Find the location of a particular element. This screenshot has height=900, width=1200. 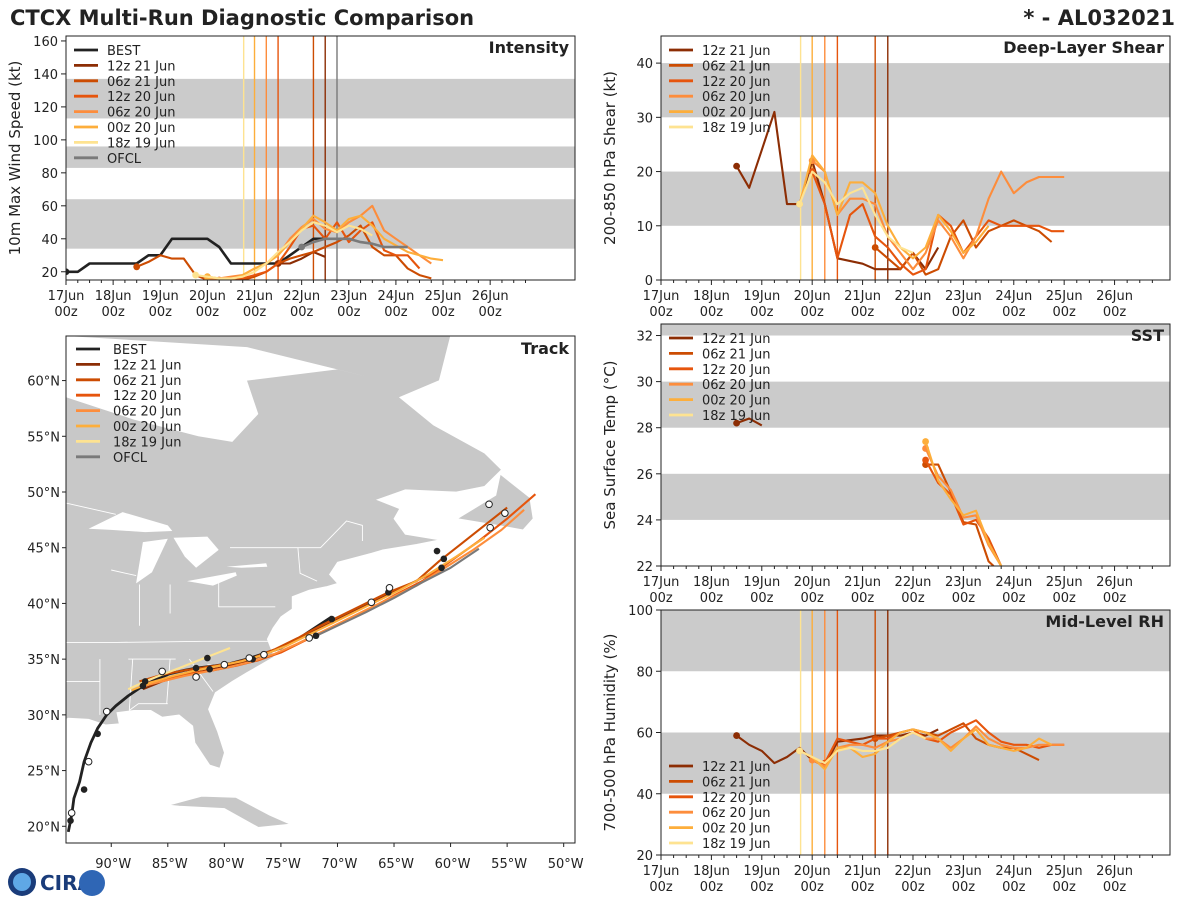

track-ytick-label: 25°N is located at coordinates (43, 772).